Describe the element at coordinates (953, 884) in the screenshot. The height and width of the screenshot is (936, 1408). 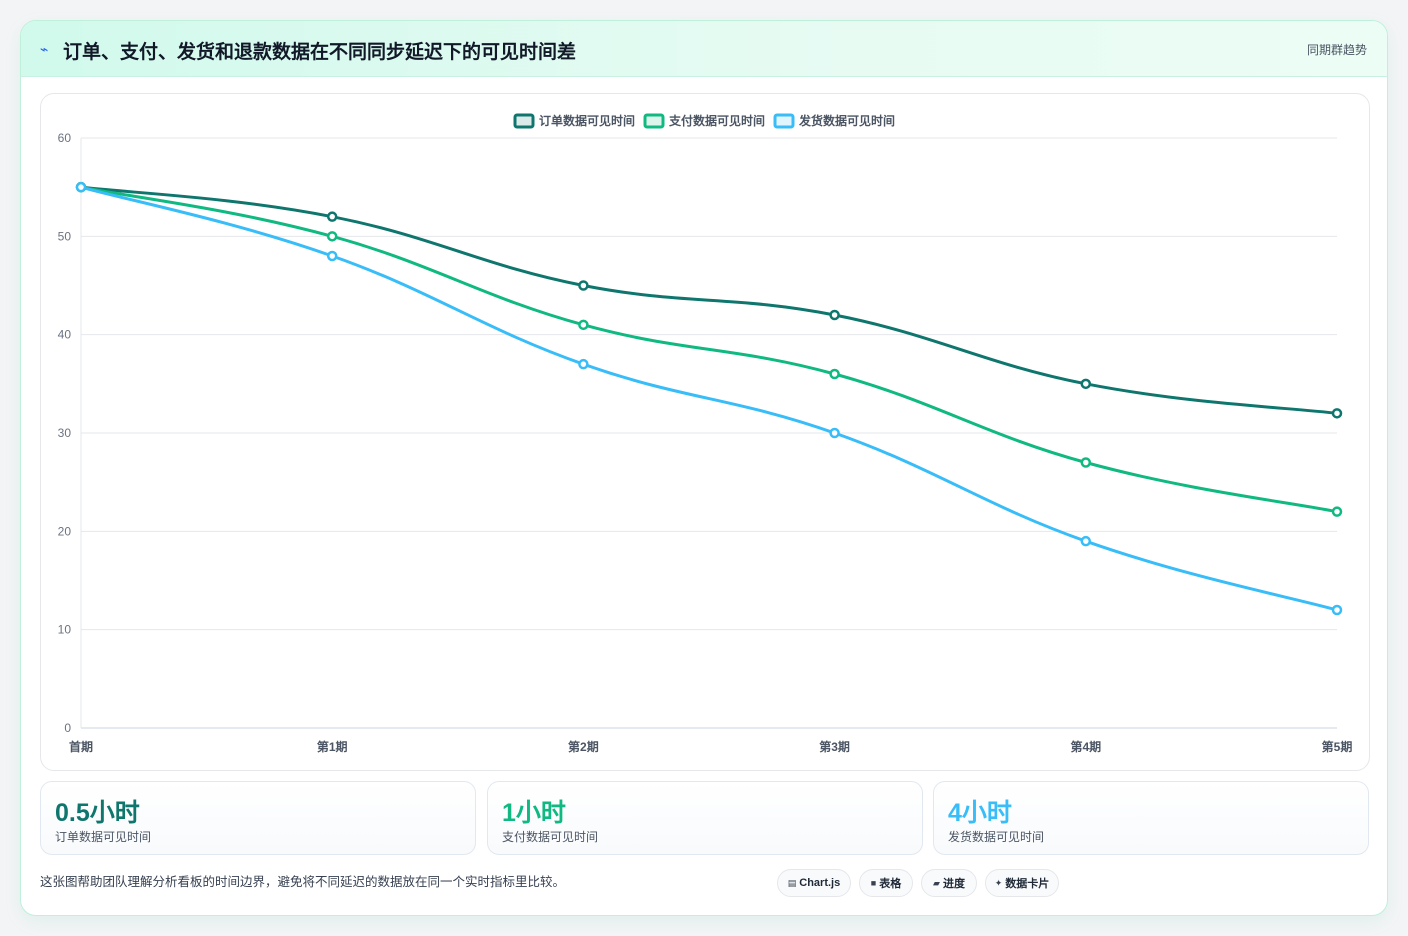
I see `chip-label: 进度` at that location.